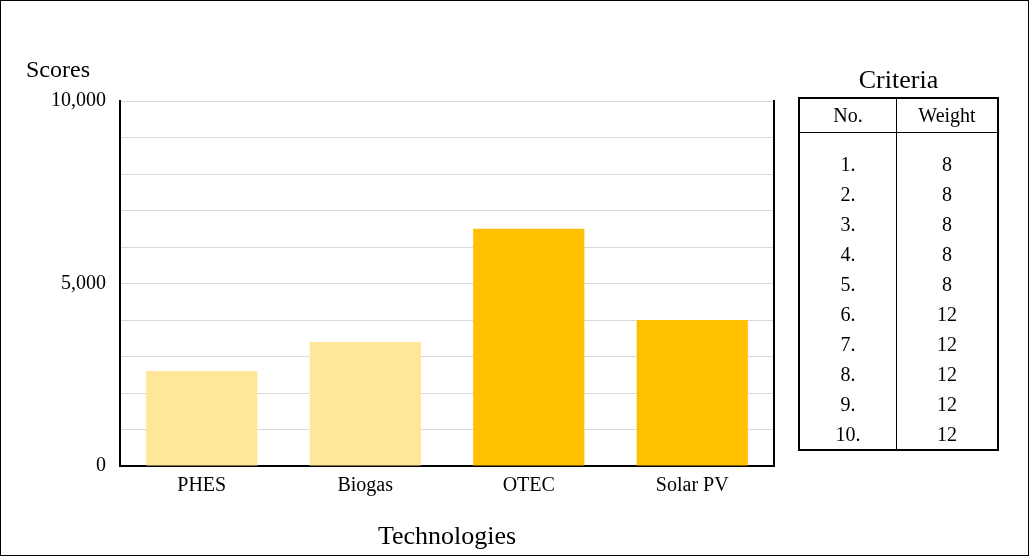  What do you see at coordinates (58, 69) in the screenshot?
I see `y-axis-title: Scores` at bounding box center [58, 69].